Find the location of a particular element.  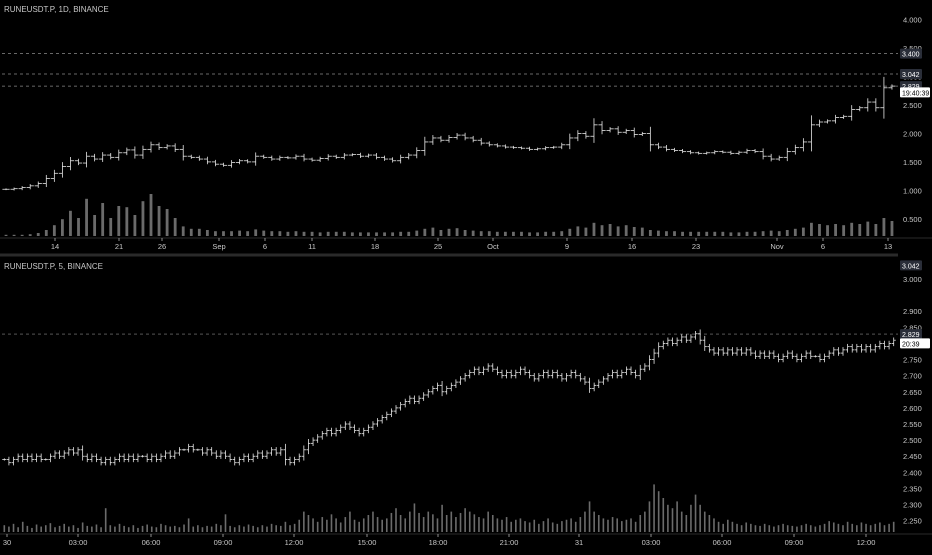

time-tick-label: Nov is located at coordinates (777, 246).